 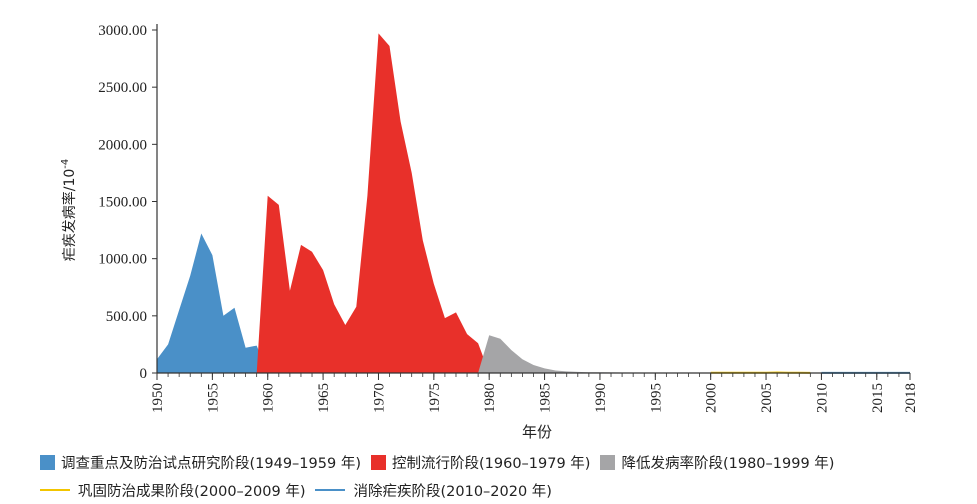 I want to click on x-tick-label: 1985, so click(x=546, y=398).